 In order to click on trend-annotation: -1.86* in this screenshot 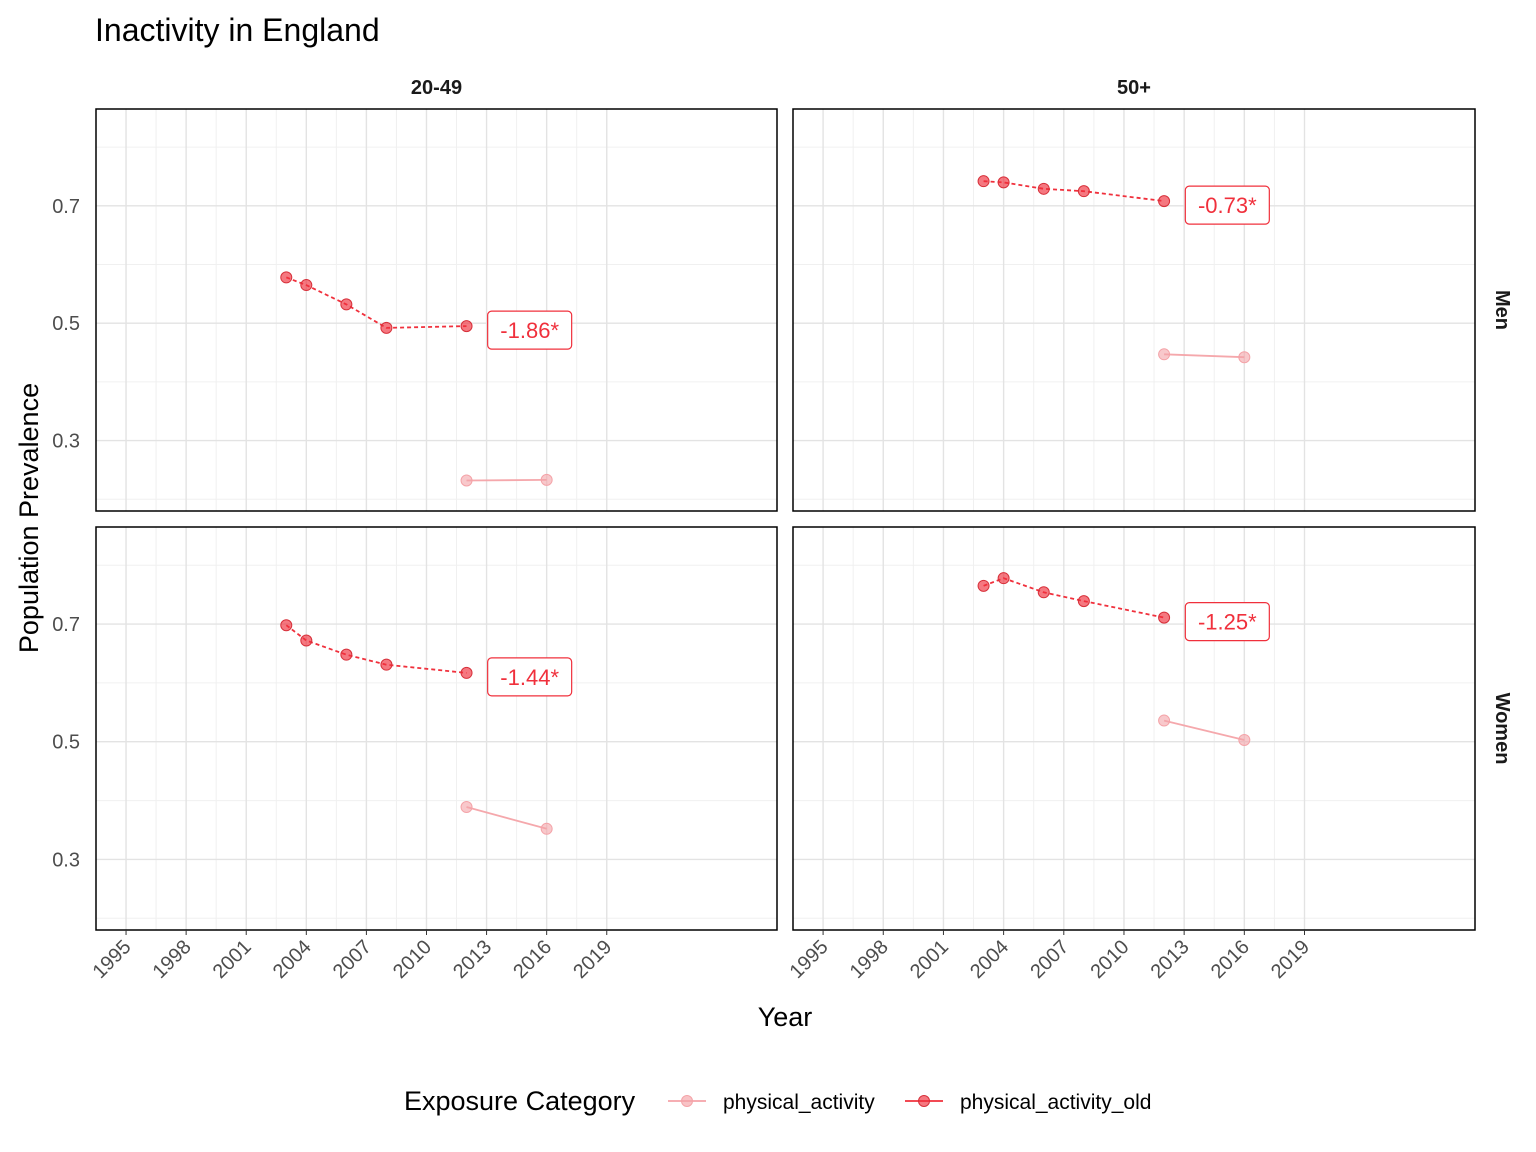, I will do `click(530, 330)`.